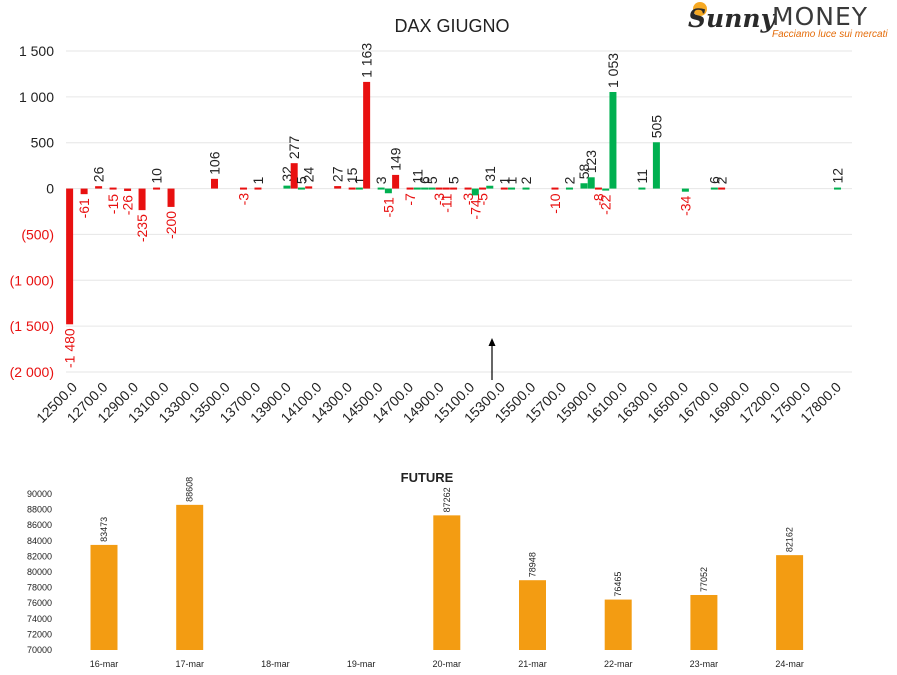  Describe the element at coordinates (39, 541) in the screenshot. I see `y-tick-label: 84000` at that location.